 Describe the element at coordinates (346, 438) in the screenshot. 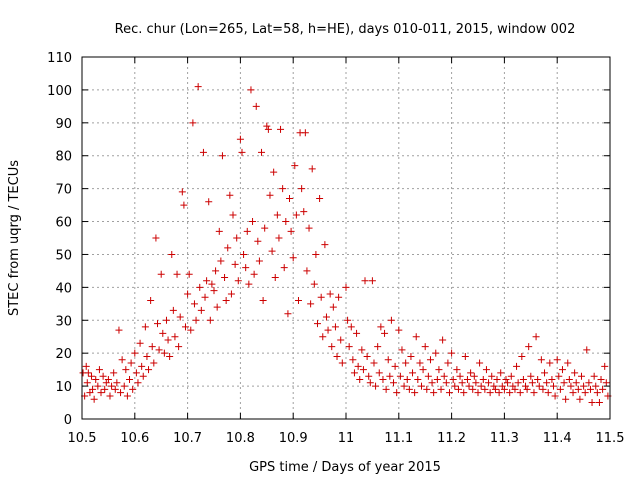

I see `x-tick-label: 11` at that location.